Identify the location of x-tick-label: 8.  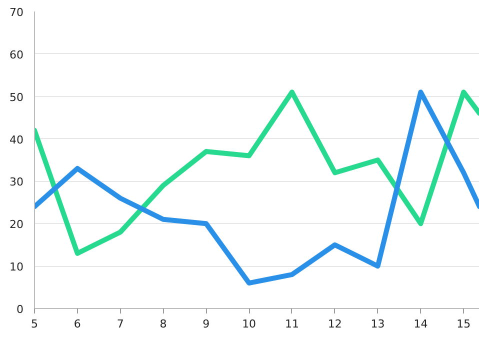
(163, 324).